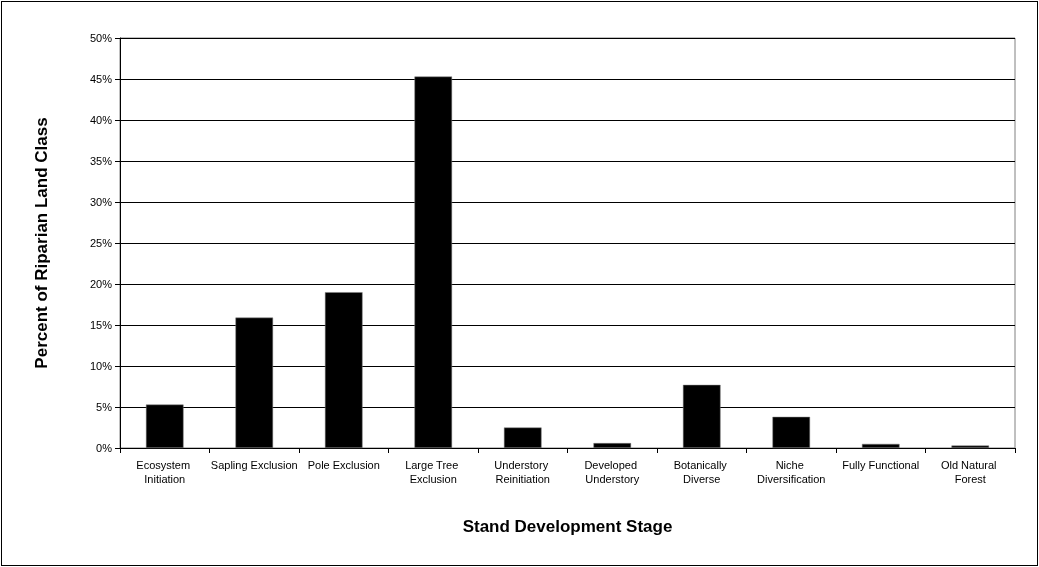  I want to click on y-tick-label: 5%, so click(104, 407).